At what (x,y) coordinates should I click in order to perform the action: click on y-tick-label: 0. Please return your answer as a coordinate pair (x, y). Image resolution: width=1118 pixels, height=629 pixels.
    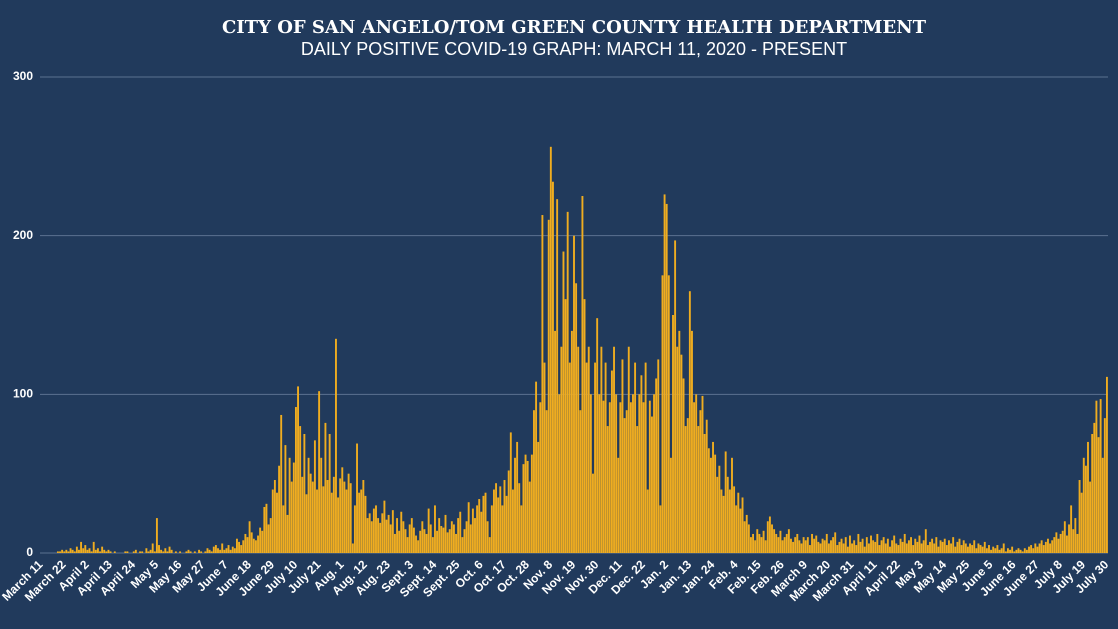
    Looking at the image, I should click on (29, 552).